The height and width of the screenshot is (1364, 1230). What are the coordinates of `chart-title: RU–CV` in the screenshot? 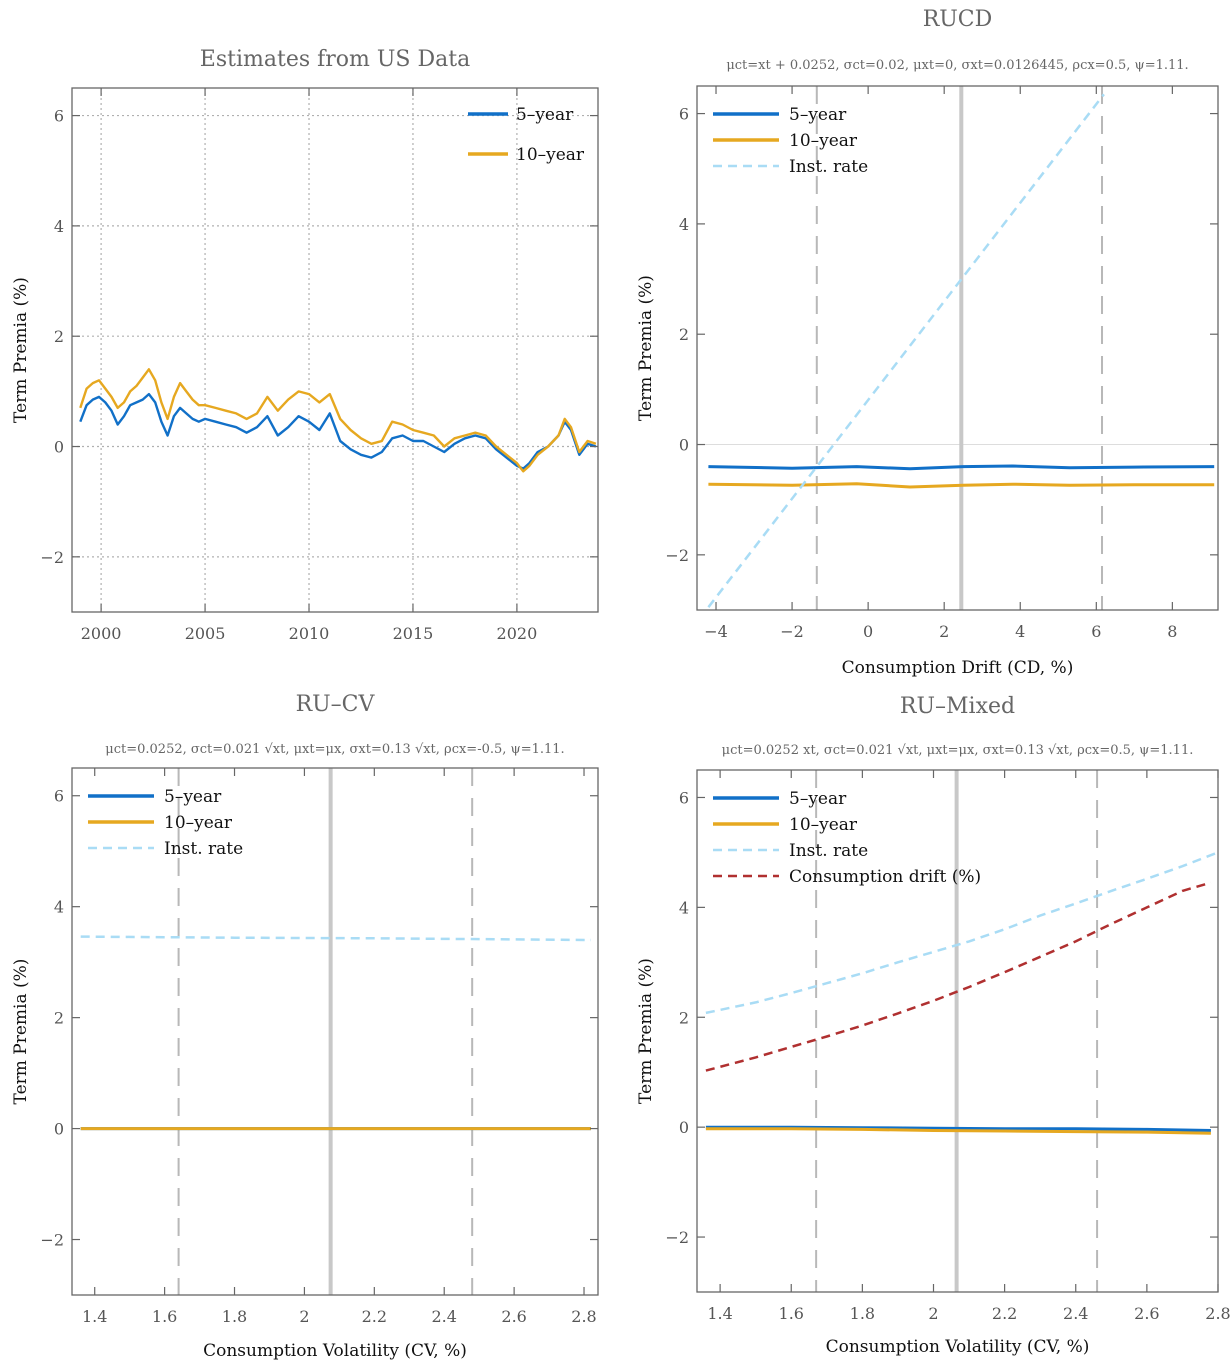 It's located at (336, 704).